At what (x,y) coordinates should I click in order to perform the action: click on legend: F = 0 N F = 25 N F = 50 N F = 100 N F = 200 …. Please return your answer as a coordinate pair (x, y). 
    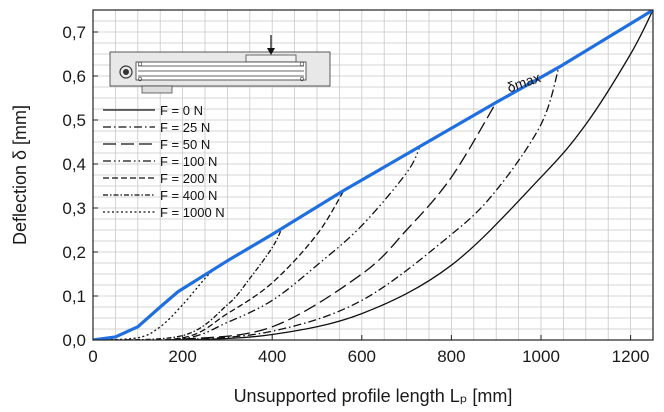
    Looking at the image, I should click on (164, 161).